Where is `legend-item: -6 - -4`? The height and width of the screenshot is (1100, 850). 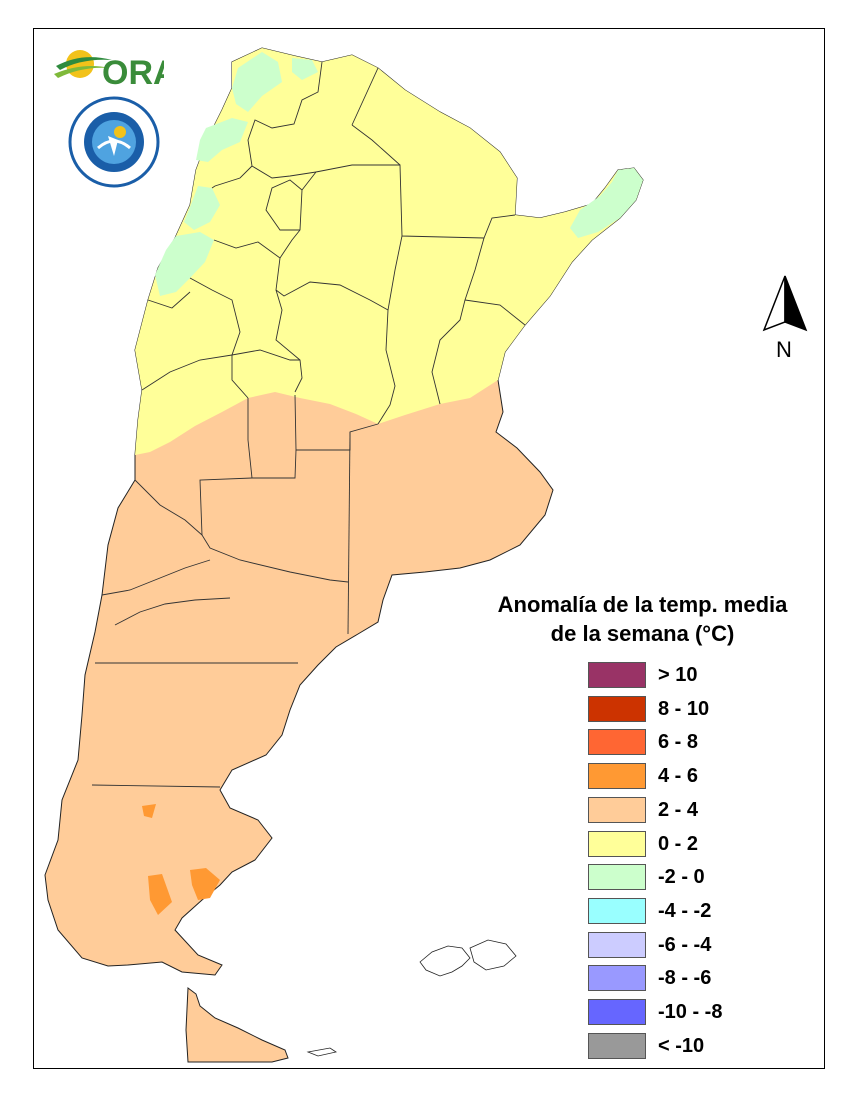 legend-item: -6 - -4 is located at coordinates (688, 945).